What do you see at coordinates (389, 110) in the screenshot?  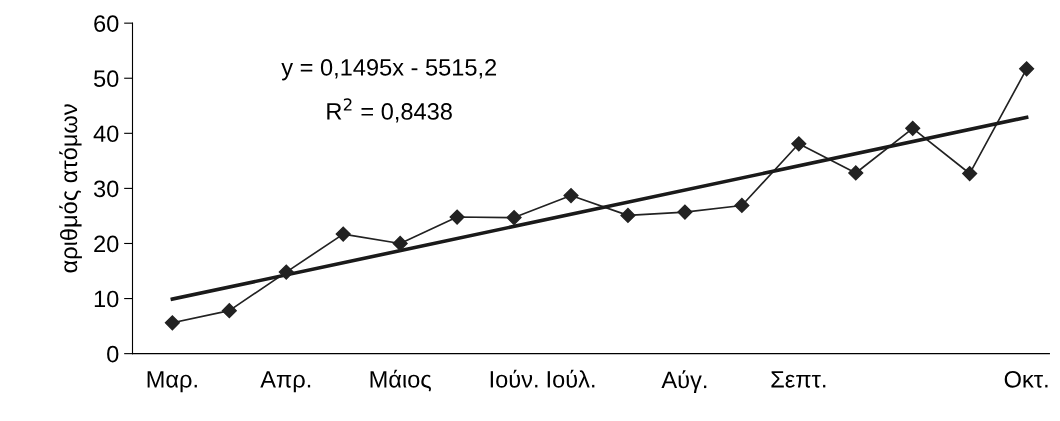 I see `annotation: R$^{2}$ = 0,8438` at bounding box center [389, 110].